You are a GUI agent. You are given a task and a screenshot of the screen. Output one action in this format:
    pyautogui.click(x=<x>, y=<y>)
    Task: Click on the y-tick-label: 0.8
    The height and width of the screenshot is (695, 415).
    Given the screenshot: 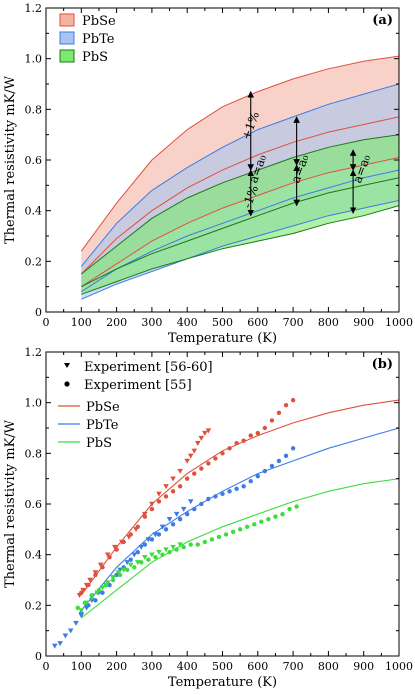 What is the action you would take?
    pyautogui.click(x=34, y=453)
    